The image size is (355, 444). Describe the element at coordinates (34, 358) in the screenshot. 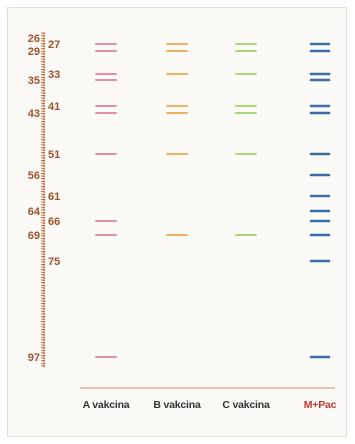

I see `left-scale-label: 97` at that location.